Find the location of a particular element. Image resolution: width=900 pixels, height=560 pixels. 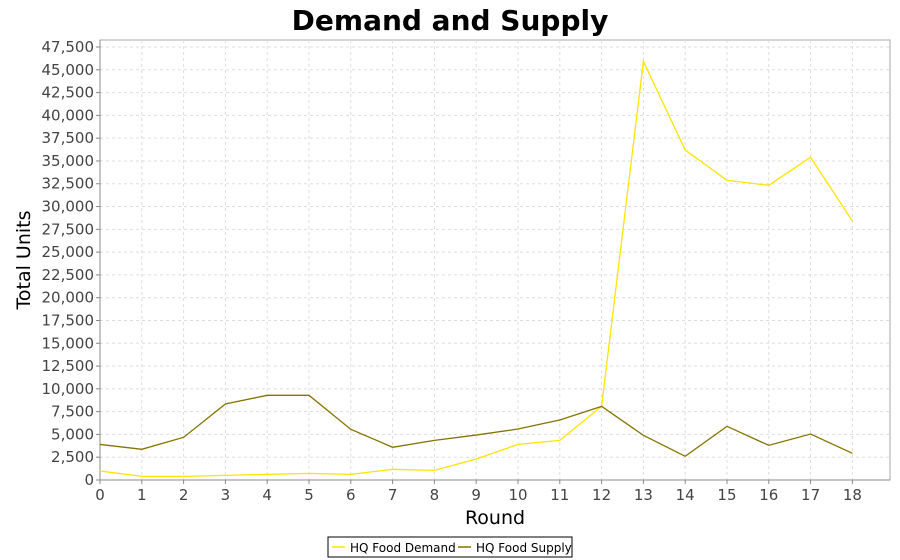

x-tick-label: 10 is located at coordinates (517, 495).